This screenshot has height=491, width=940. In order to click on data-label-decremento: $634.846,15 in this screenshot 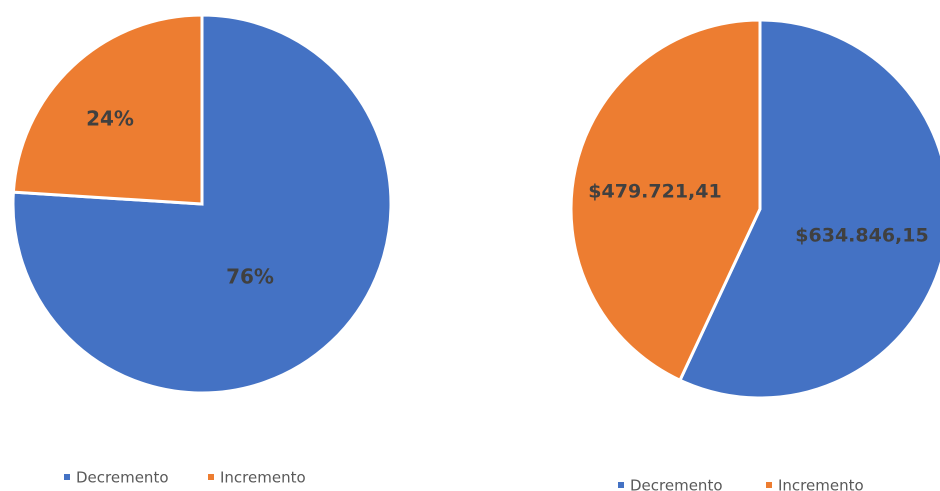, I will do `click(861, 236)`.